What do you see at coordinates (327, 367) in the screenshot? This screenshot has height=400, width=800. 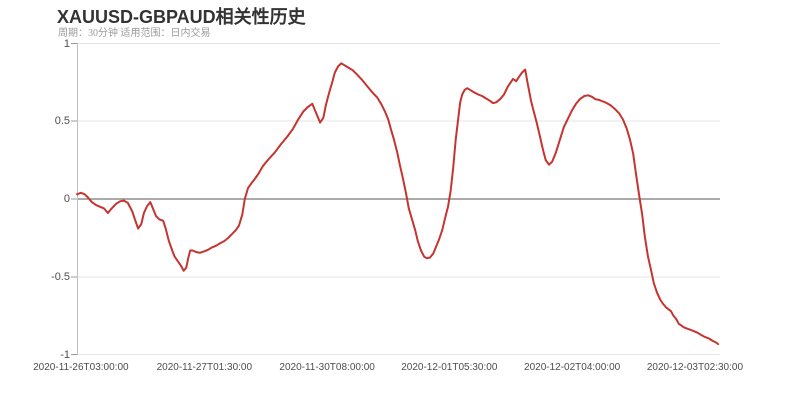 I see `x-tick-label: 2020-11-30T08:00:00` at bounding box center [327, 367].